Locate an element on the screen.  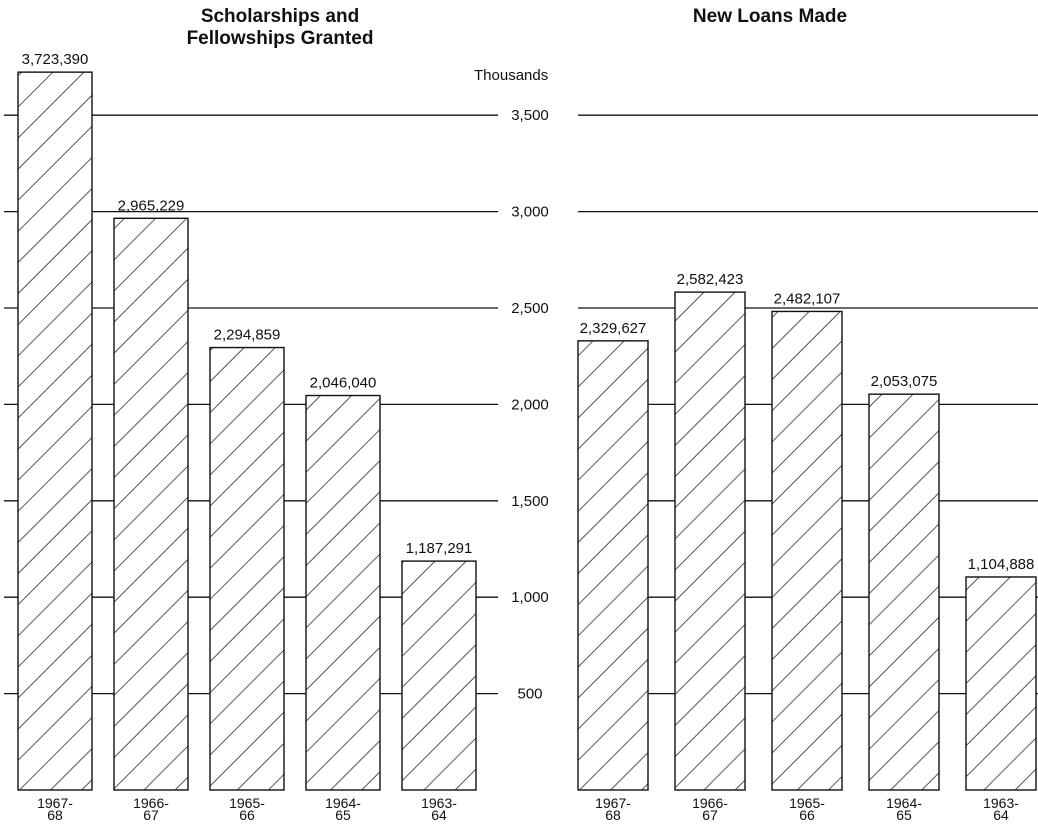
y-tick-label: 1,500 is located at coordinates (530, 501).